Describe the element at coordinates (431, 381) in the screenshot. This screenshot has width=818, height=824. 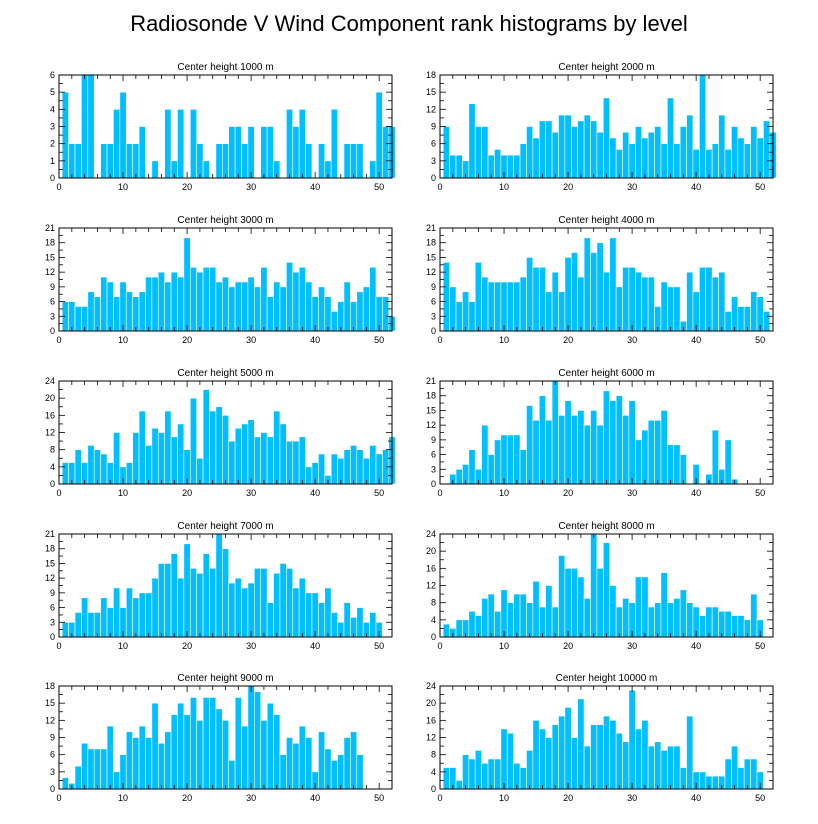
I see `y-tick-label: 21` at that location.